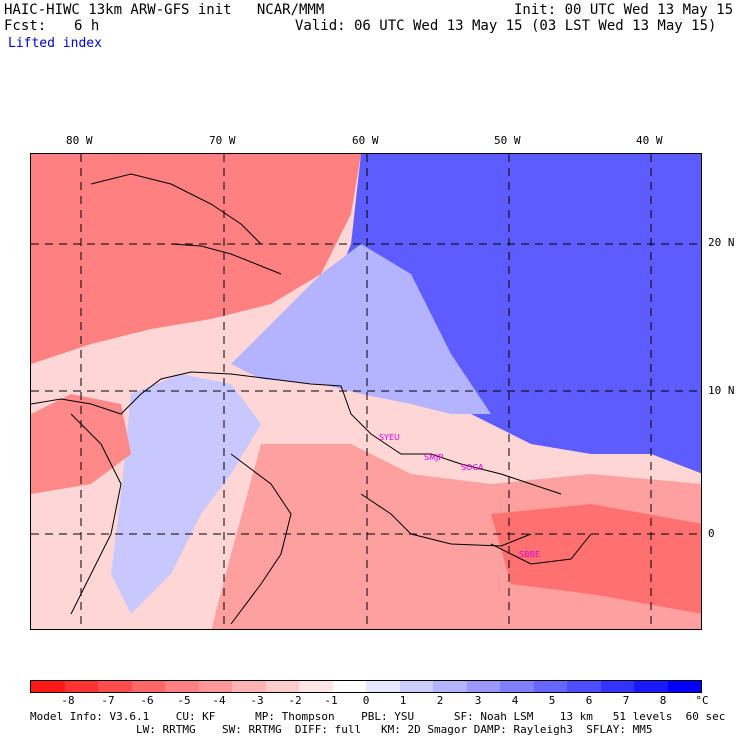 This screenshot has height=740, width=740. What do you see at coordinates (184, 700) in the screenshot?
I see `colorbar-label: -5` at bounding box center [184, 700].